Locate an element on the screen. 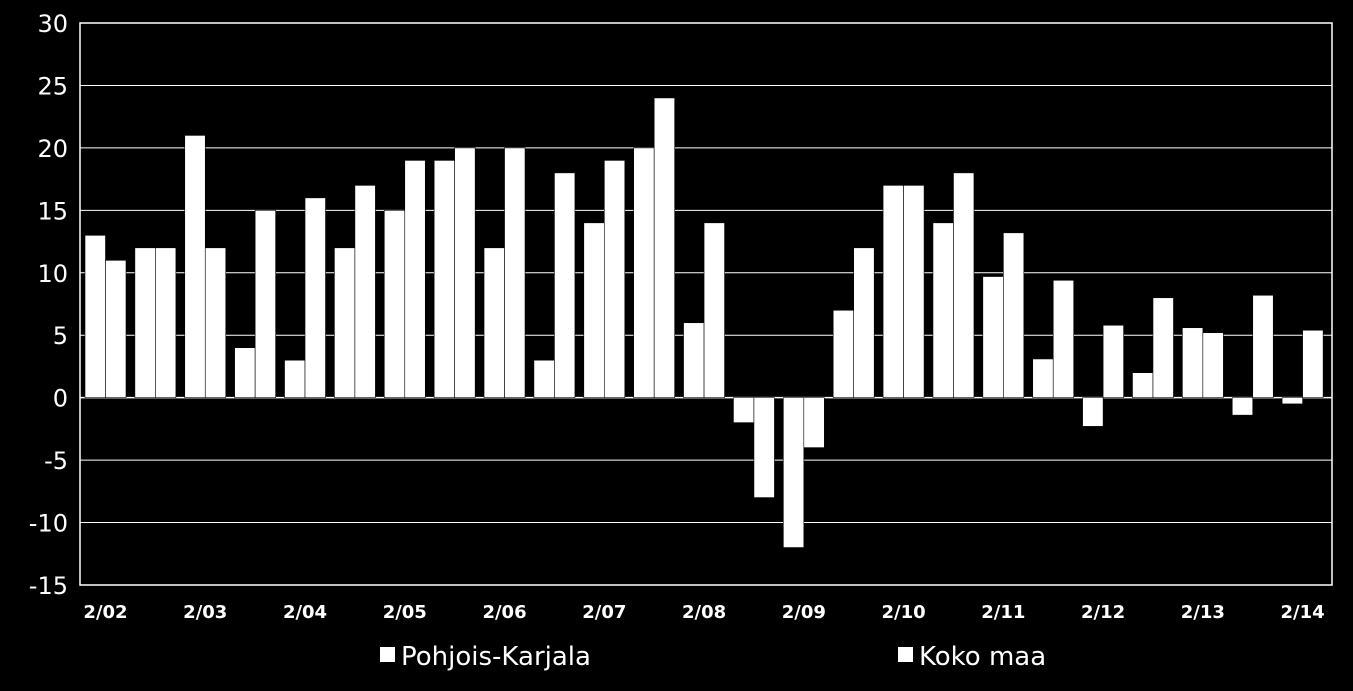 The height and width of the screenshot is (691, 1353). x-tick-label: 2/09 is located at coordinates (804, 612).